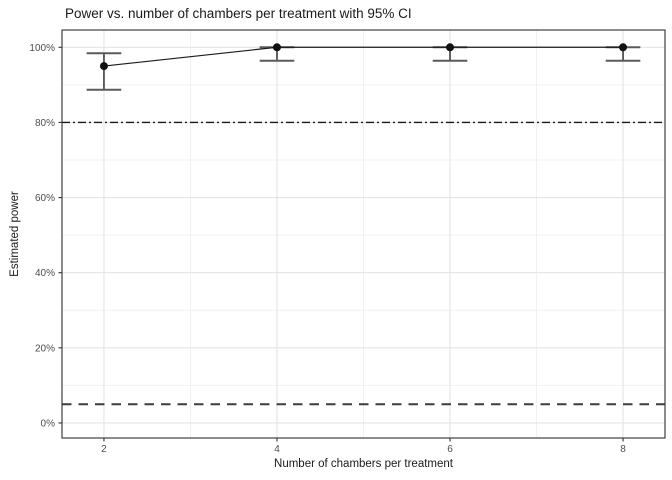 The width and height of the screenshot is (672, 480). What do you see at coordinates (42, 48) in the screenshot?
I see `y-tick-label: 100%` at bounding box center [42, 48].